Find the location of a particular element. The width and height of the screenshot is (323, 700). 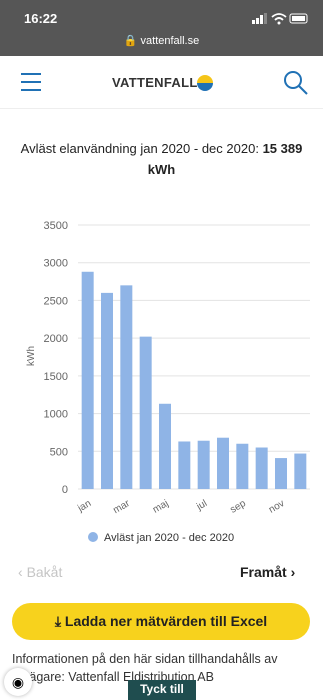

logo: VATTENFALL is located at coordinates (155, 82).